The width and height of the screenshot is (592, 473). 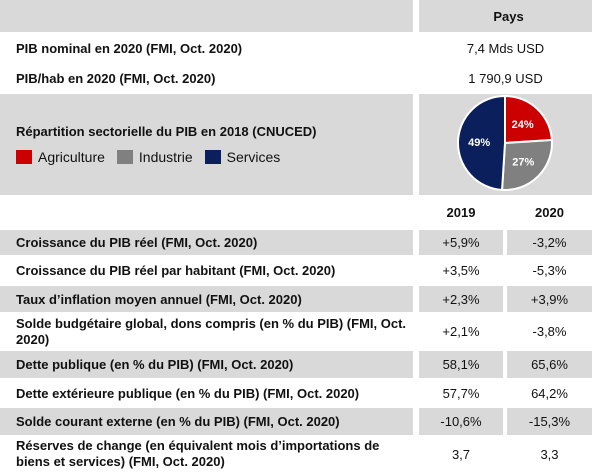 What do you see at coordinates (549, 299) in the screenshot?
I see `value-2020: +3,9%` at bounding box center [549, 299].